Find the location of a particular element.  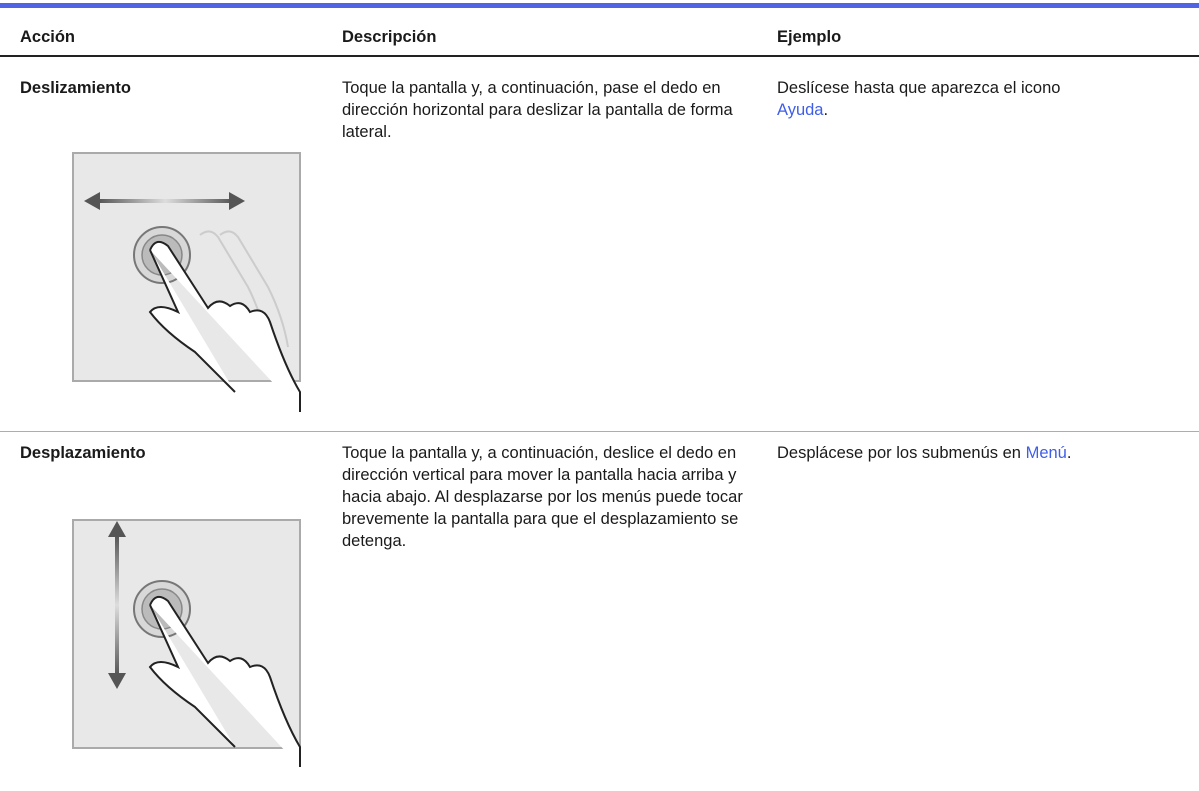

row-rule is located at coordinates (599, 431).